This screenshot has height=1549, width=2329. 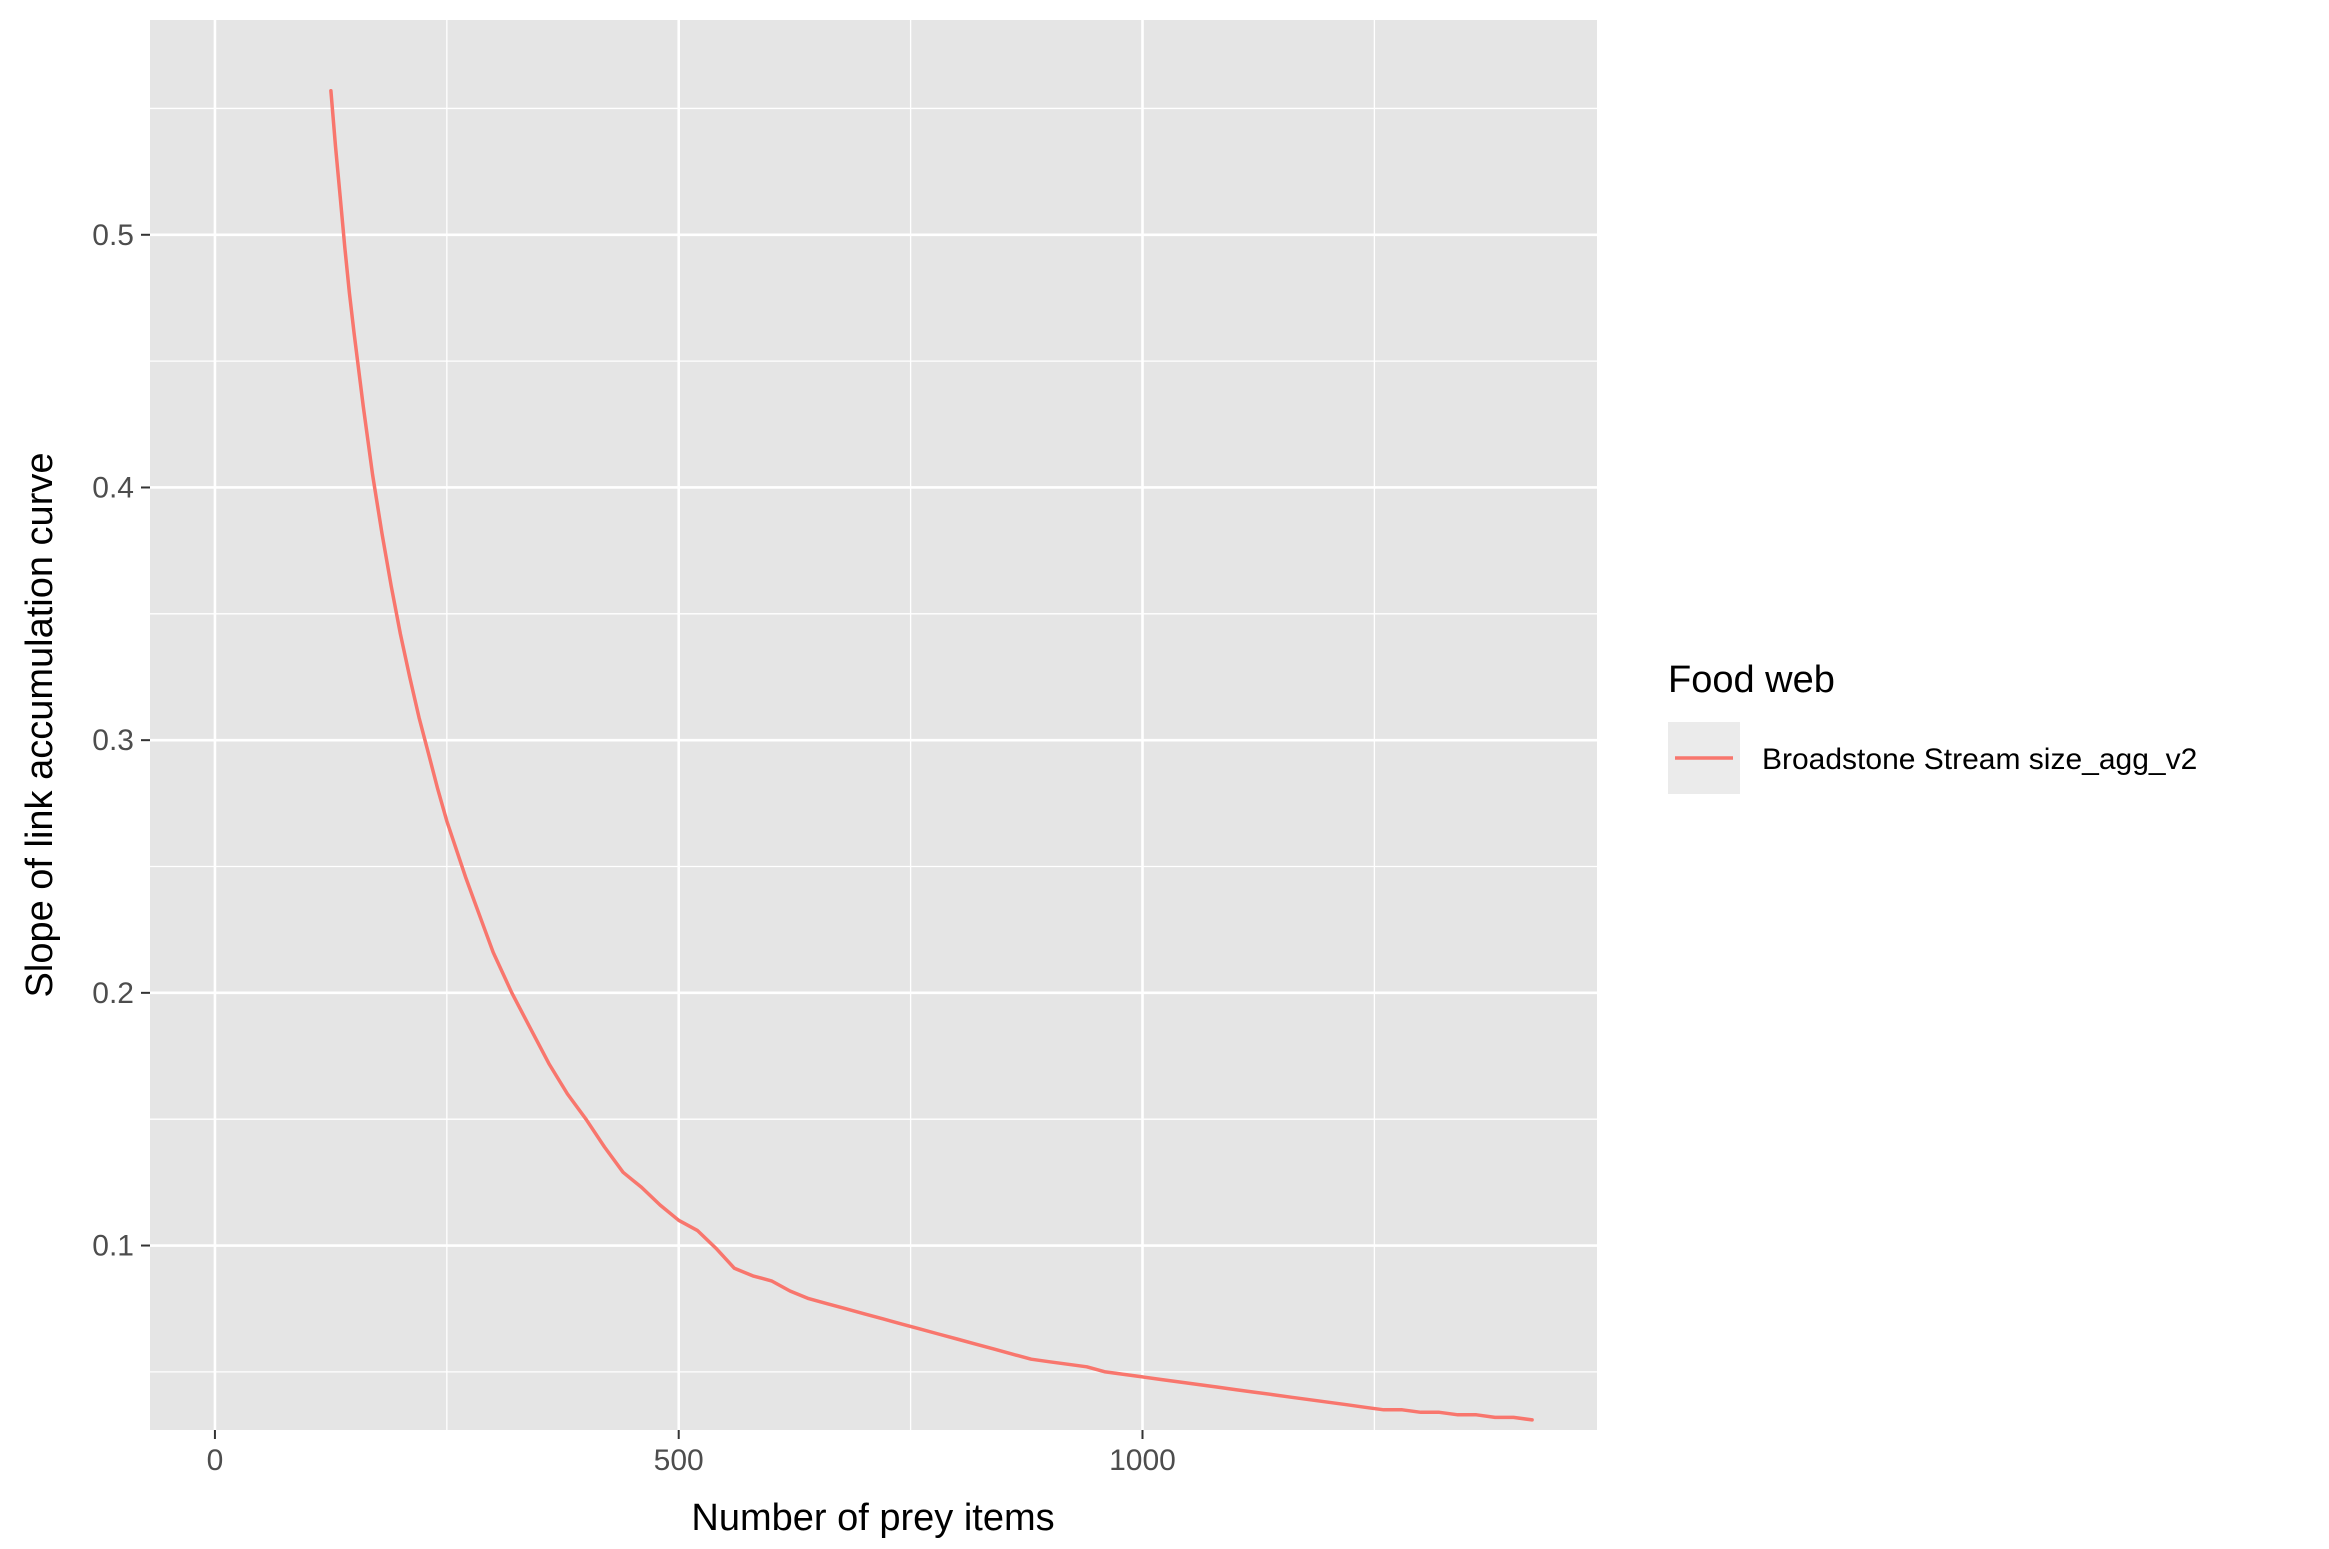 I want to click on y-tick-label: 0.3, so click(x=113, y=740).